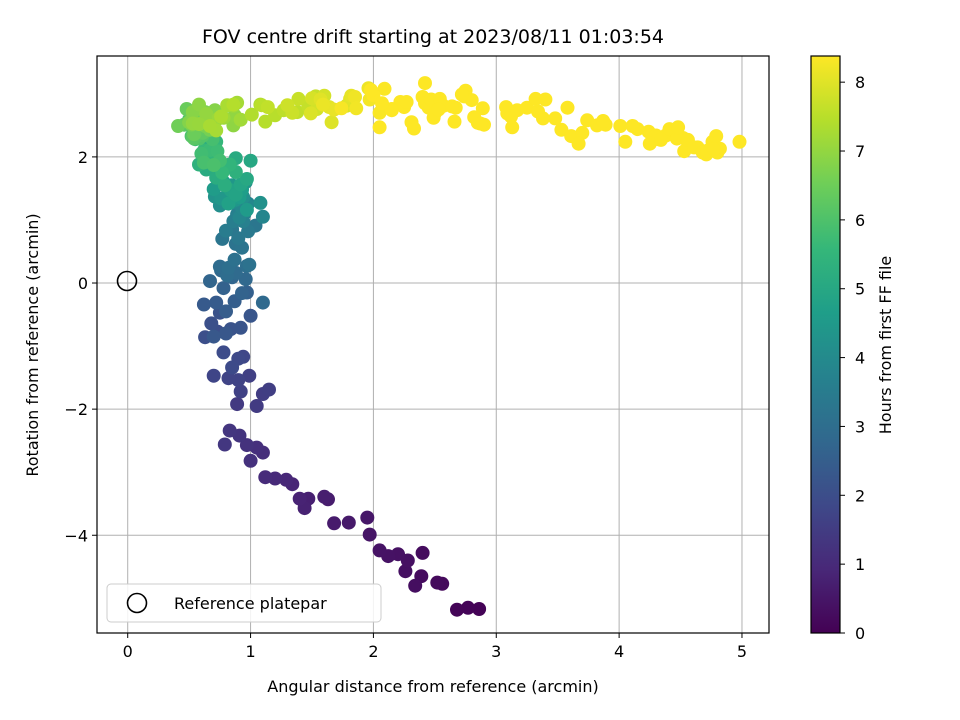  What do you see at coordinates (860, 426) in the screenshot?
I see `colorbar-tick-label: 3` at bounding box center [860, 426].